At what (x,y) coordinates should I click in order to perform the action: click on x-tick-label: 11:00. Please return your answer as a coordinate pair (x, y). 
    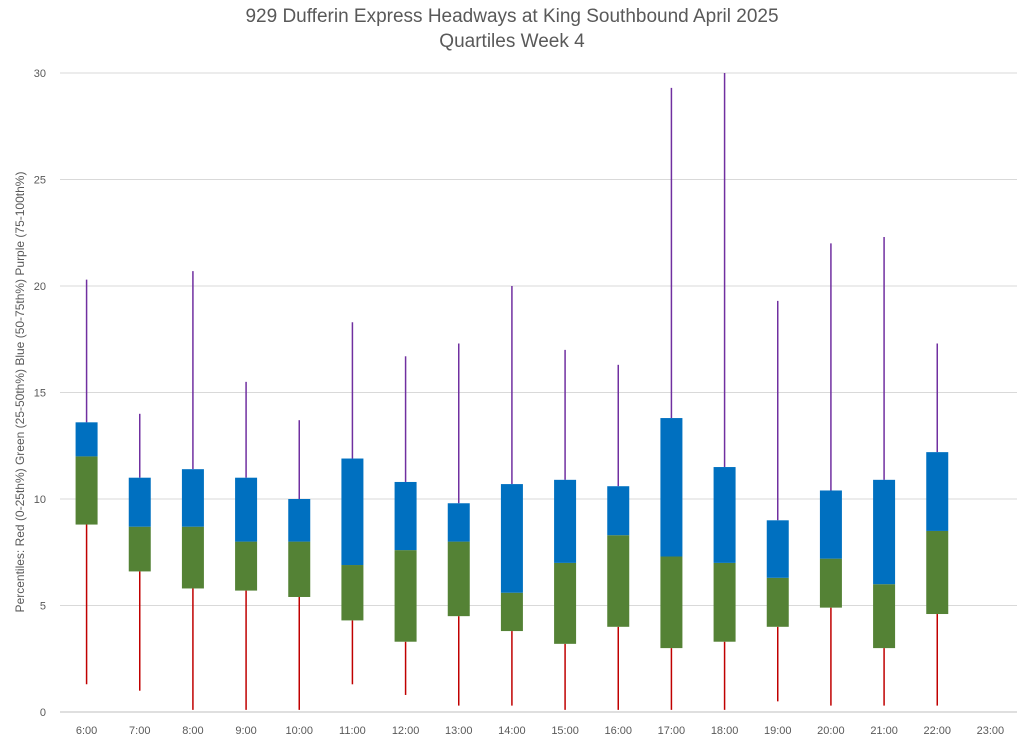
    Looking at the image, I should click on (352, 731).